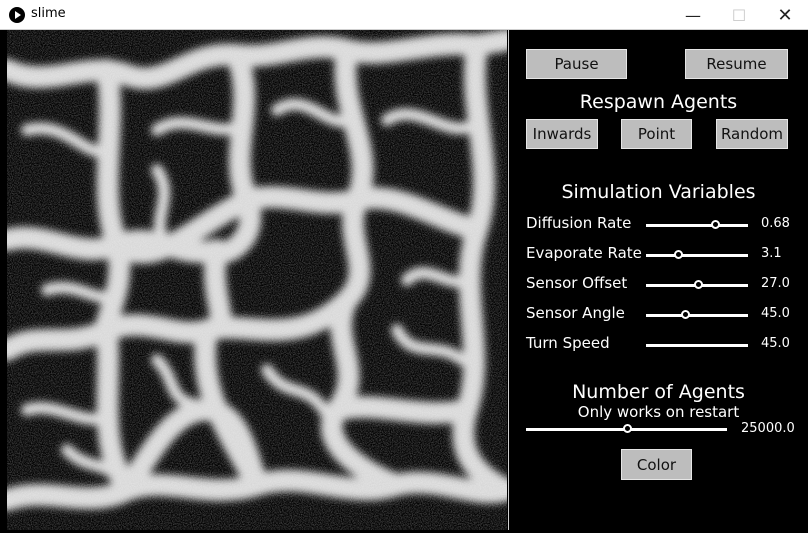 This screenshot has height=533, width=808. Describe the element at coordinates (678, 254) in the screenshot. I see `evaporate-rate-knob` at that location.